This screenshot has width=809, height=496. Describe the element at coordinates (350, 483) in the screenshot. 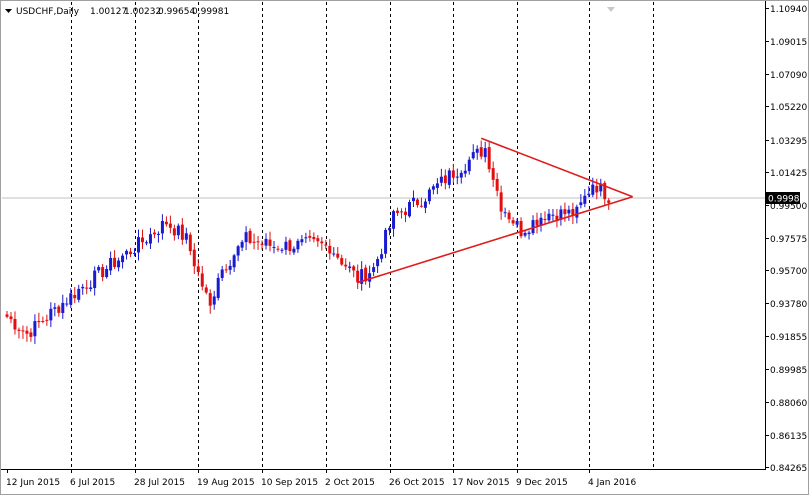

I see `time-tick-label: 2 Oct 2015` at that location.